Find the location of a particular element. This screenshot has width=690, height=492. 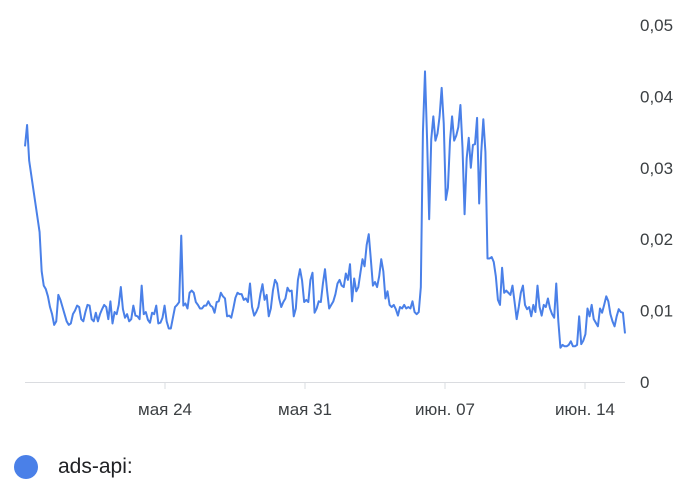

legend-label-ads-api: ads-api: is located at coordinates (95, 466).